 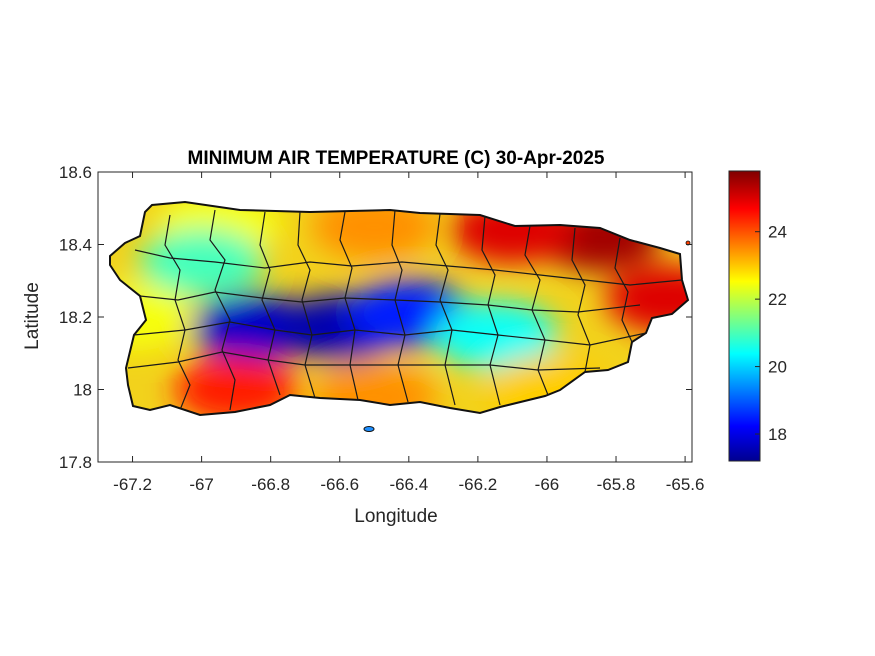 I want to click on x-tick-label: -66, so click(x=547, y=484).